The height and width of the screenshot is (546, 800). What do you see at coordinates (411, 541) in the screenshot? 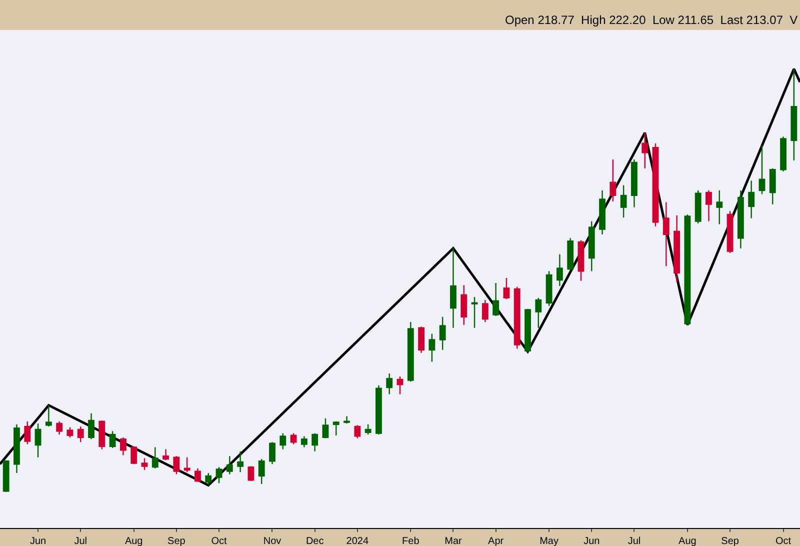
I see `x-tick-label: Feb` at bounding box center [411, 541].